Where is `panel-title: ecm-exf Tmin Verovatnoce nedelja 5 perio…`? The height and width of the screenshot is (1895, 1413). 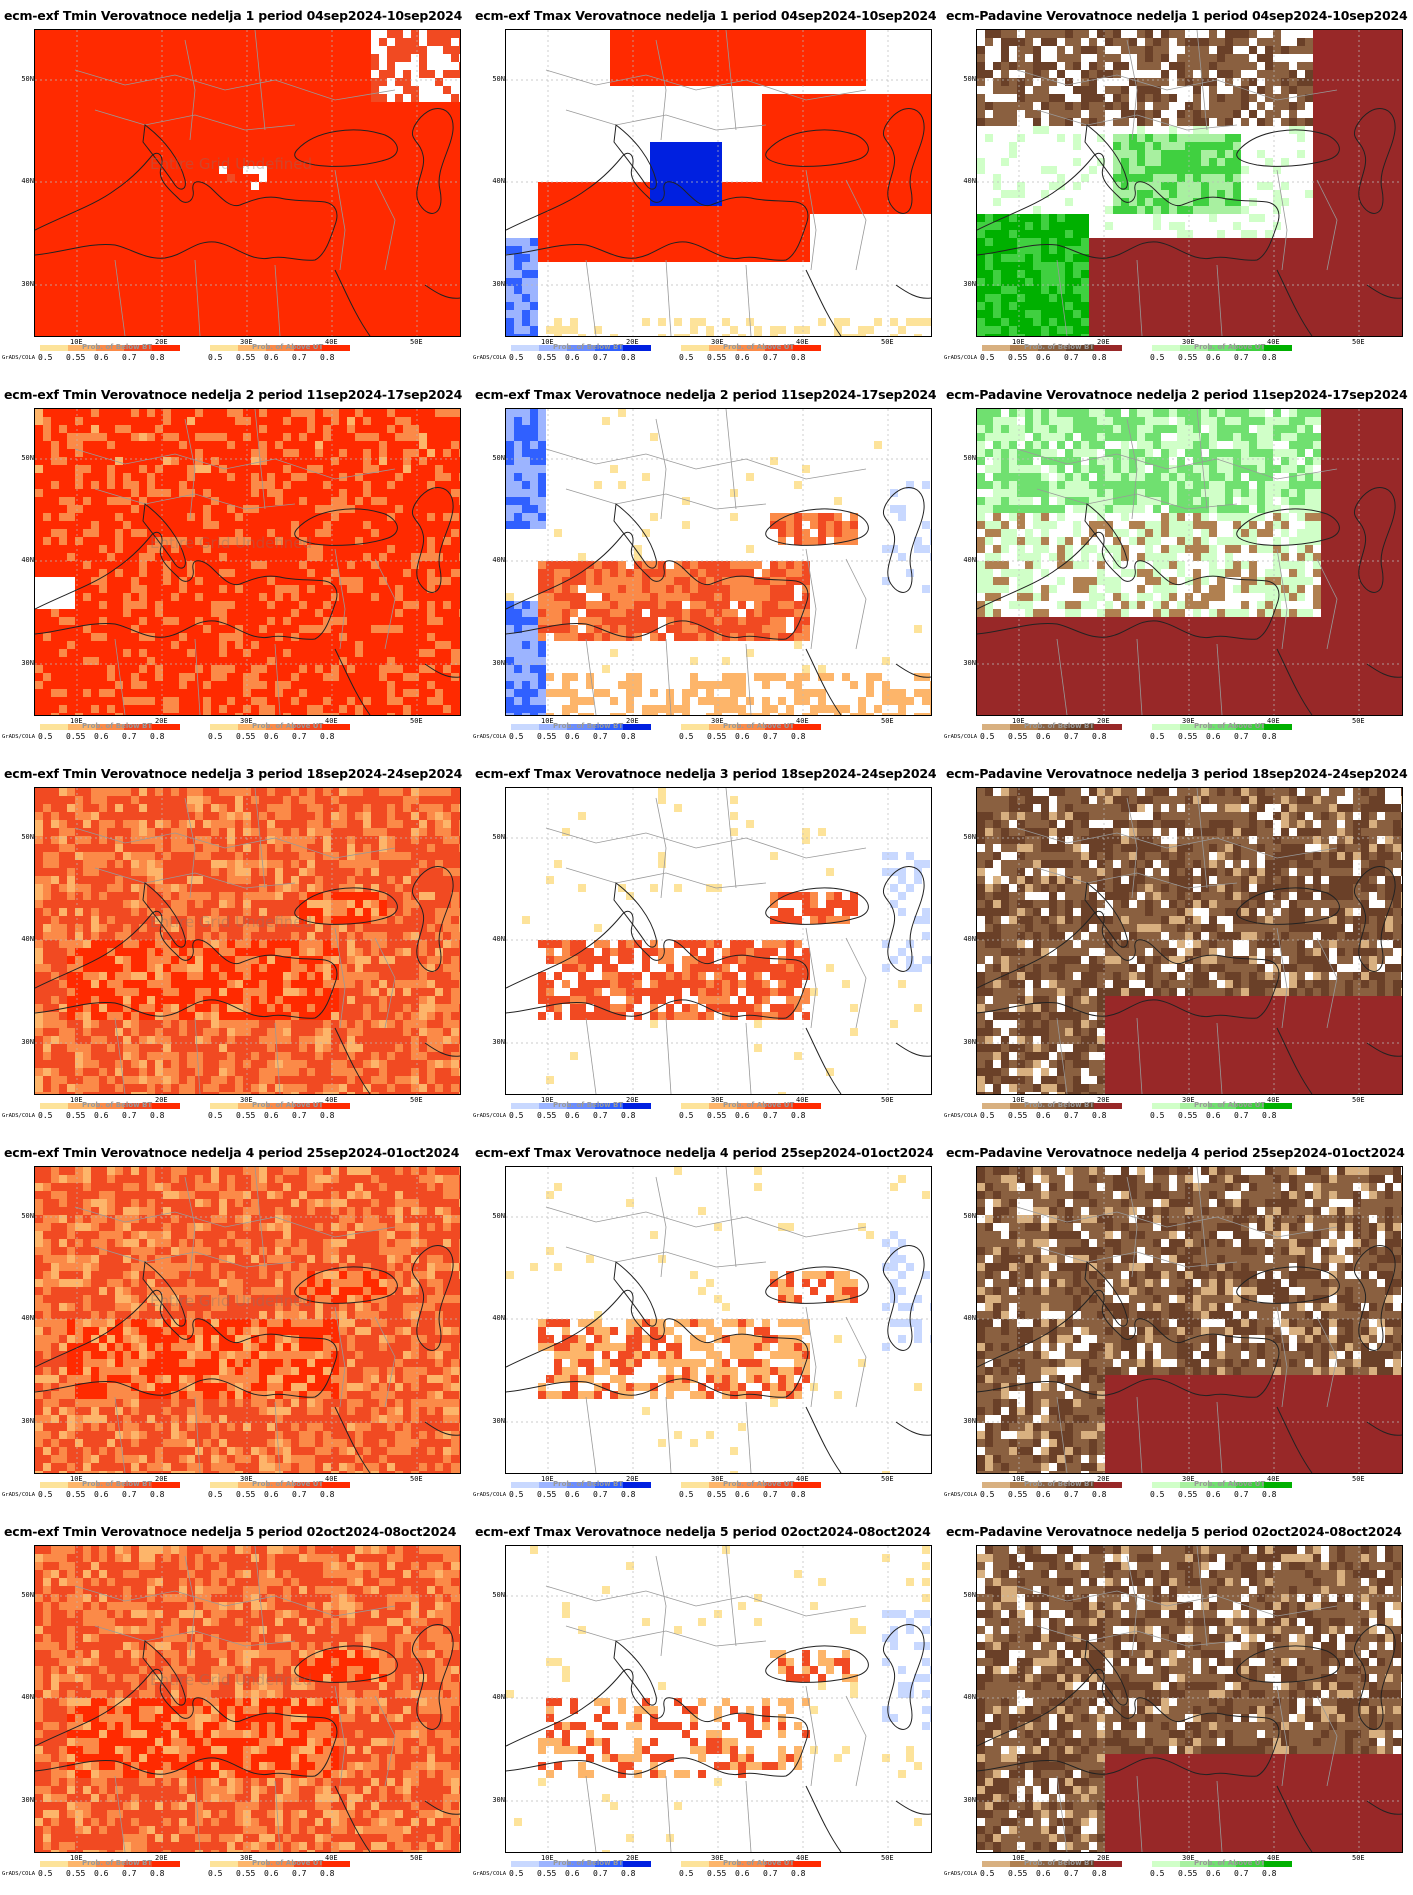 panel-title: ecm-exf Tmin Verovatnoce nedelja 5 perio… is located at coordinates (230, 1531).